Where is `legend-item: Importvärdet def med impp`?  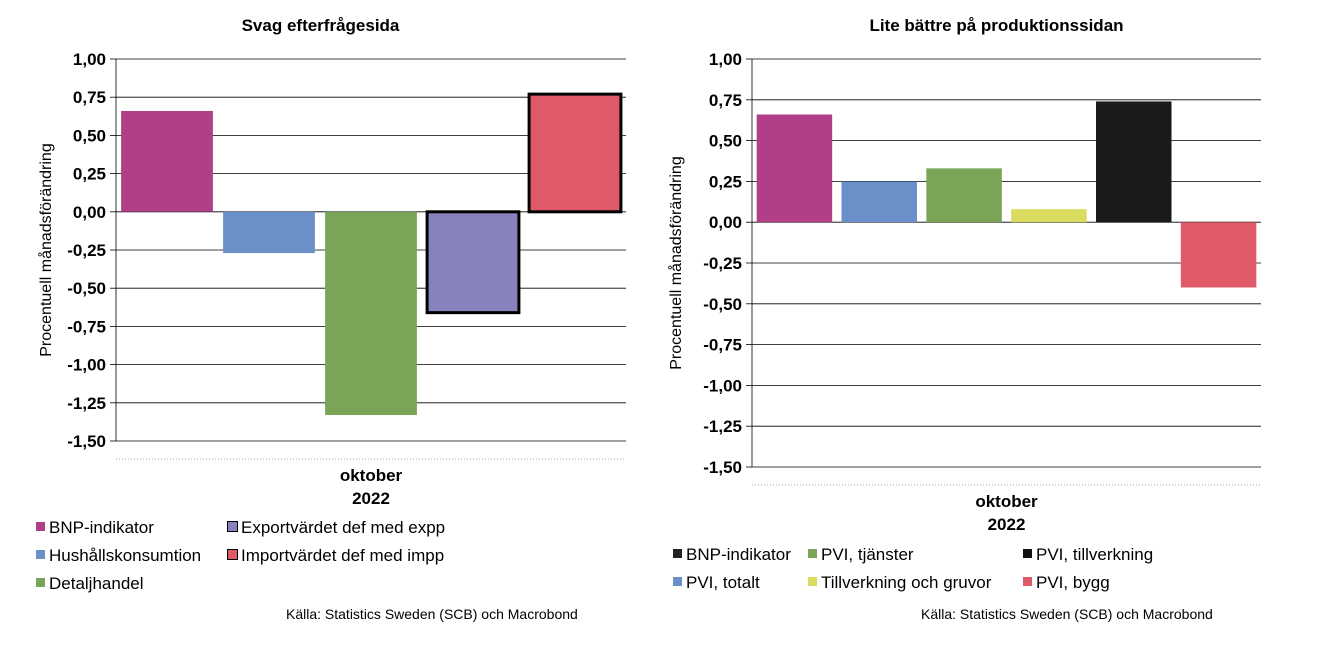
legend-item: Importvärdet def med impp is located at coordinates (336, 556).